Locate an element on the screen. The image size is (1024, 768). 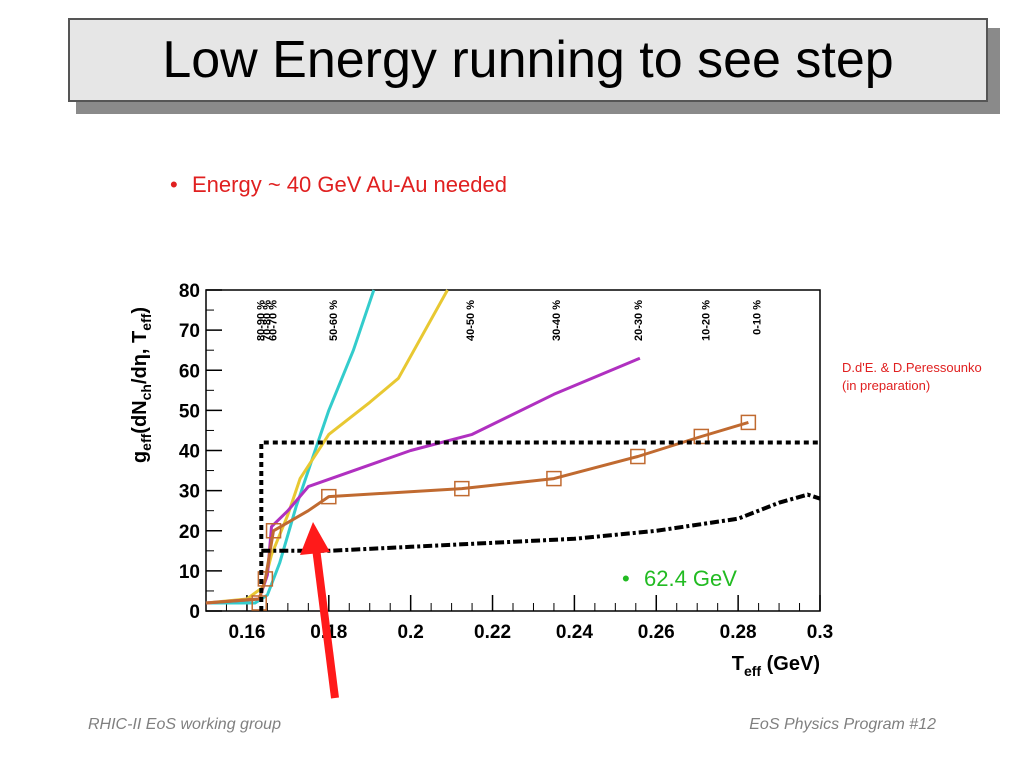
title-box: Low Energy running to see step is located at coordinates (528, 60).